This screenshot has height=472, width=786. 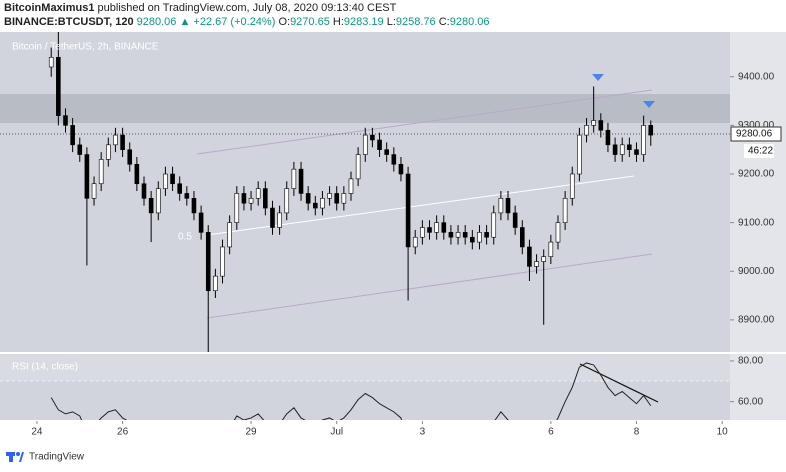 What do you see at coordinates (598, 77) in the screenshot?
I see `marker` at bounding box center [598, 77].